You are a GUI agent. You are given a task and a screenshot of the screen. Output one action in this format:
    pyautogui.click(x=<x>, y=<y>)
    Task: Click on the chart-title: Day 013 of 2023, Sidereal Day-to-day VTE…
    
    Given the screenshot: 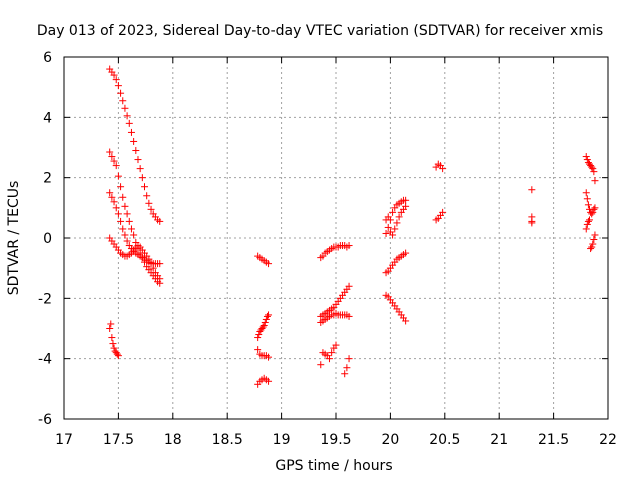 What is the action you would take?
    pyautogui.click(x=320, y=31)
    